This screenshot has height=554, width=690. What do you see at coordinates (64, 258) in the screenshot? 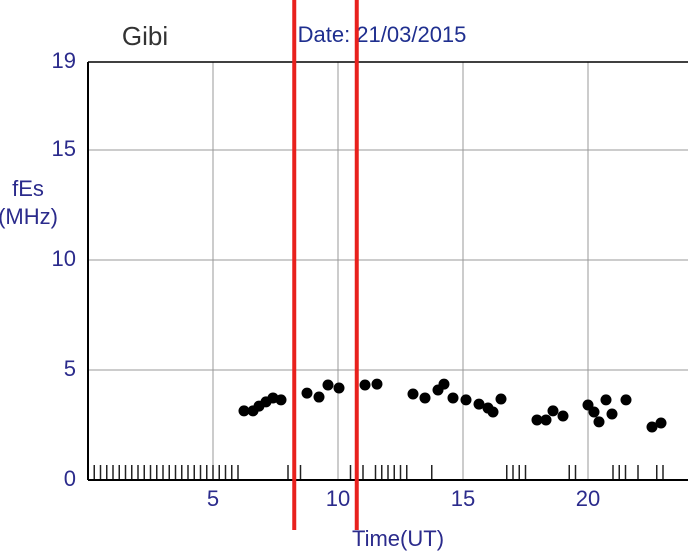
I see `y-tick-label: 10` at bounding box center [64, 258].